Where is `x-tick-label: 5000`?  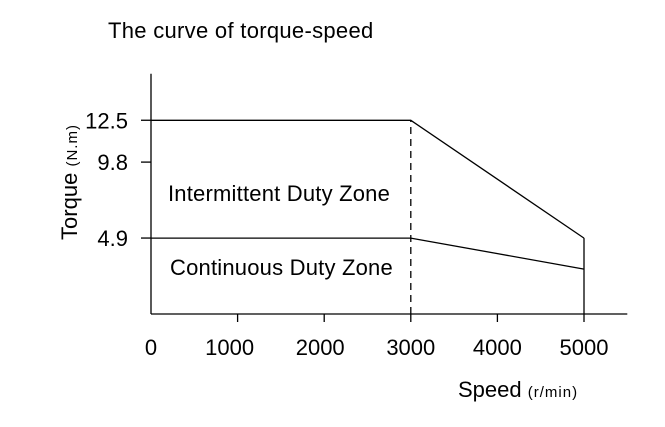
x-tick-label: 5000 is located at coordinates (584, 347).